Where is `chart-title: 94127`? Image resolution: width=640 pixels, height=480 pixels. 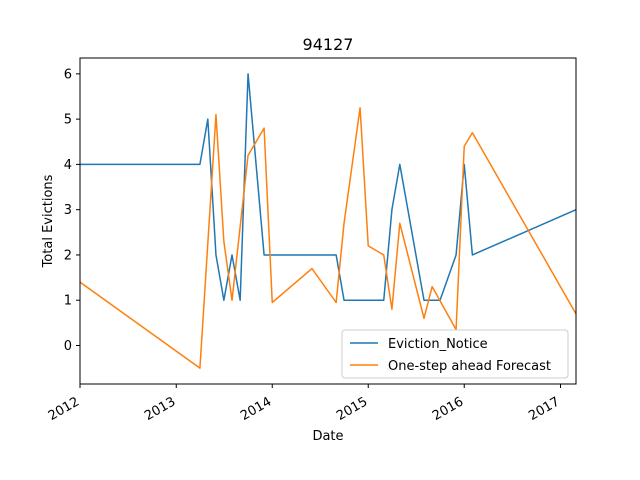
chart-title: 94127 is located at coordinates (328, 44).